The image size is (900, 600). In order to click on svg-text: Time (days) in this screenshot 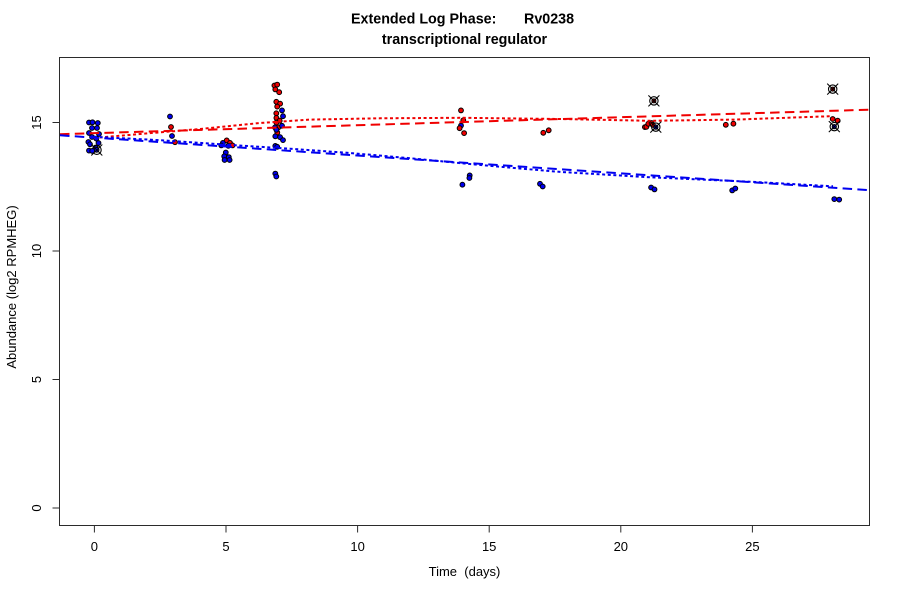, I will do `click(465, 571)`.